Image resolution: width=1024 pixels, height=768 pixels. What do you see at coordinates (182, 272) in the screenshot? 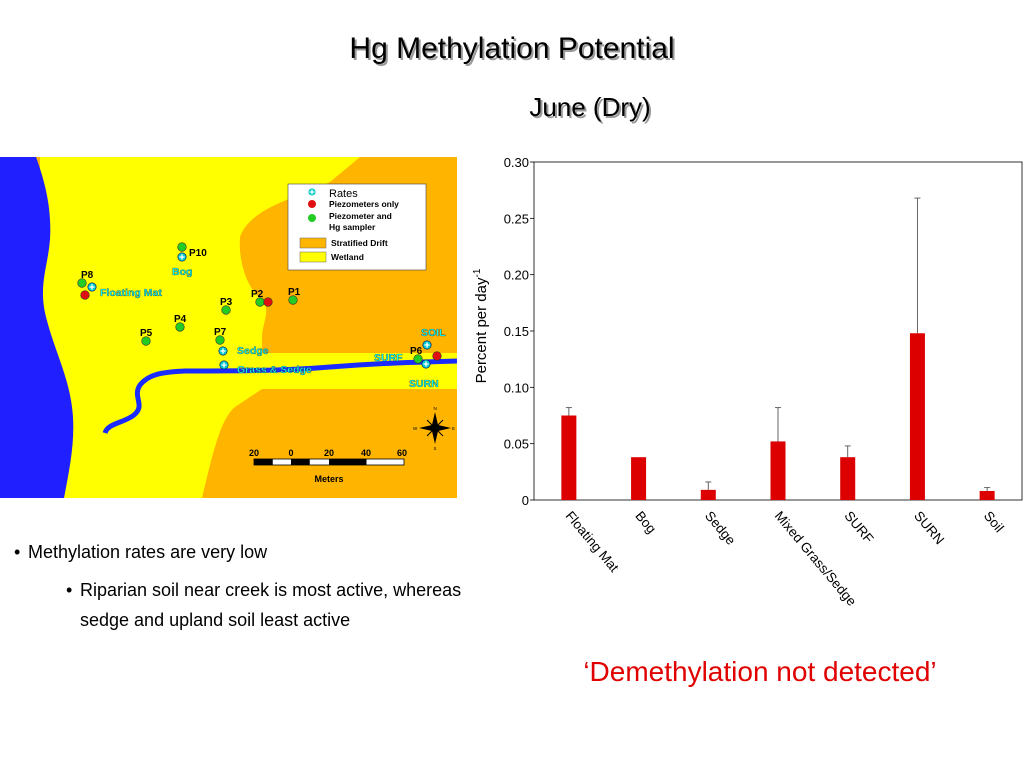
I see `site-label-bog: Bog` at bounding box center [182, 272].